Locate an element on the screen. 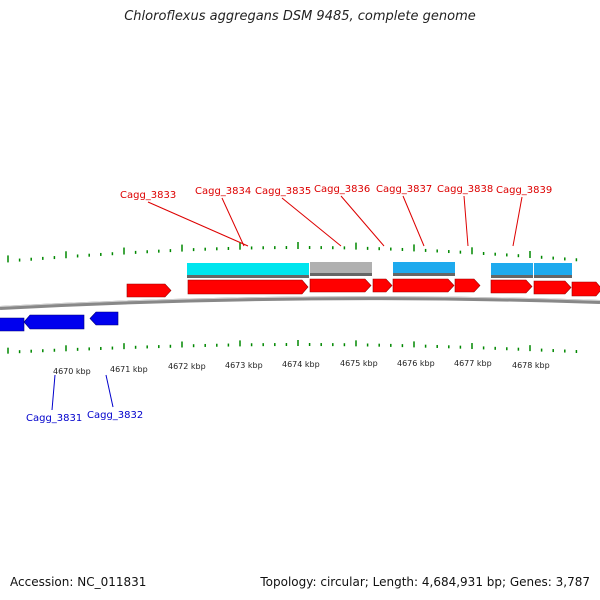 This screenshot has height=600, width=600. scale-label: 4673 kbp is located at coordinates (244, 365).